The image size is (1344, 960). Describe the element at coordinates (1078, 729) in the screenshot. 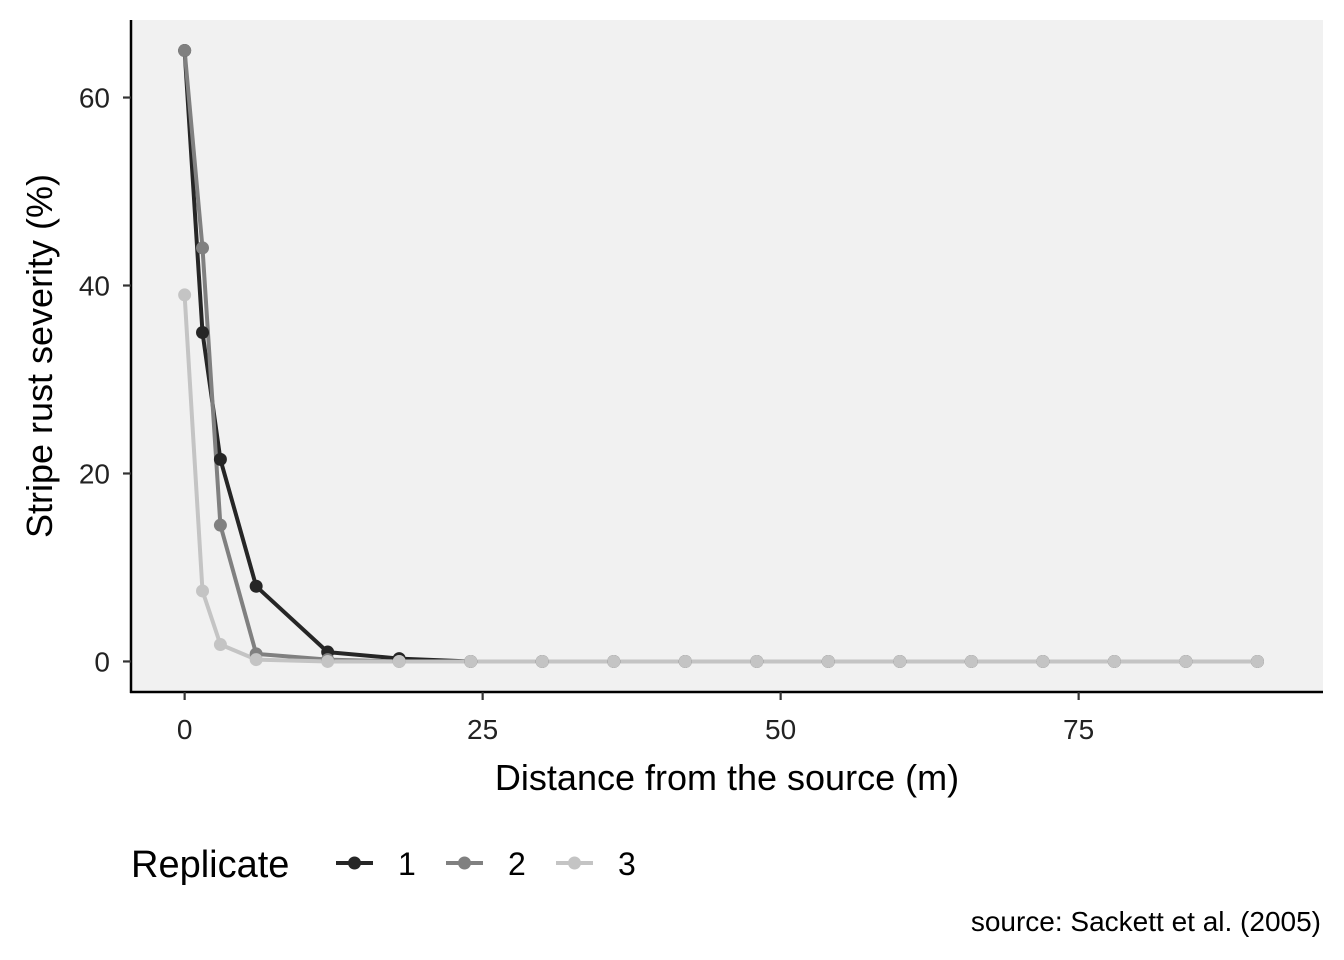

I see `x-tick-label: 75` at that location.